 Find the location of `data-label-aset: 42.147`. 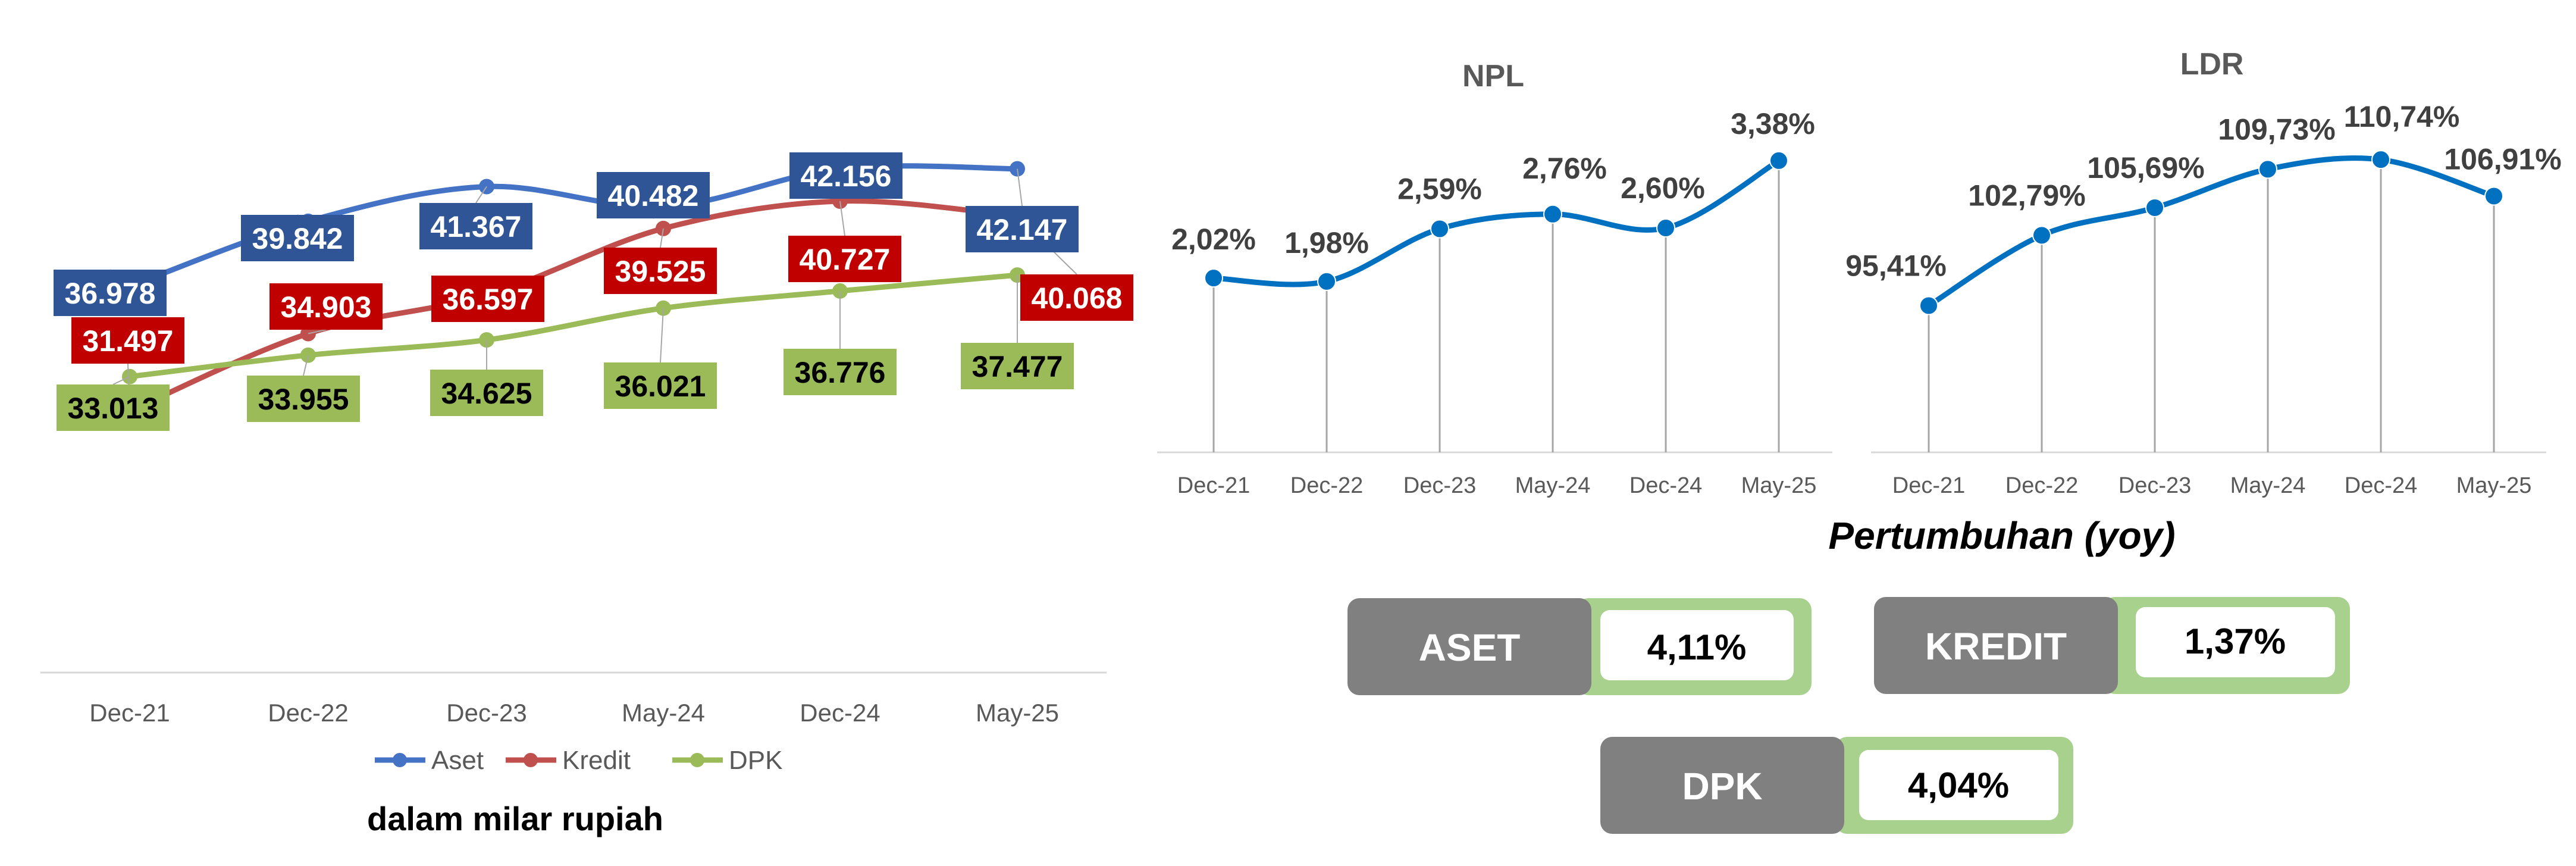

data-label-aset: 42.147 is located at coordinates (1023, 229).